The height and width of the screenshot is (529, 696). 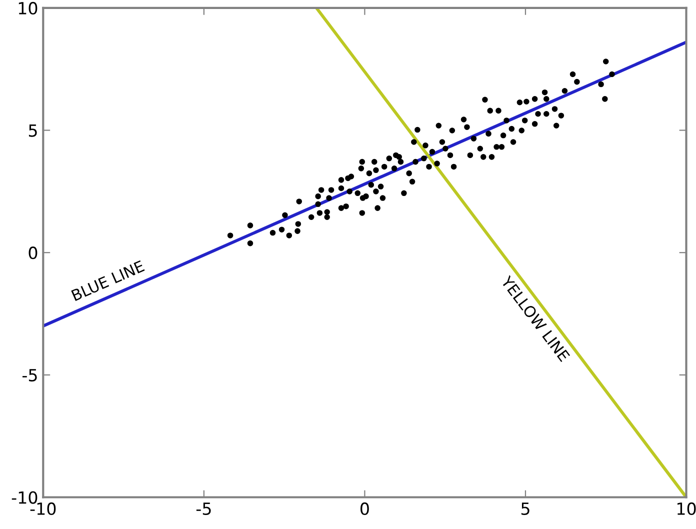 What do you see at coordinates (29, 375) in the screenshot?
I see `y-tick-label: -5` at bounding box center [29, 375].